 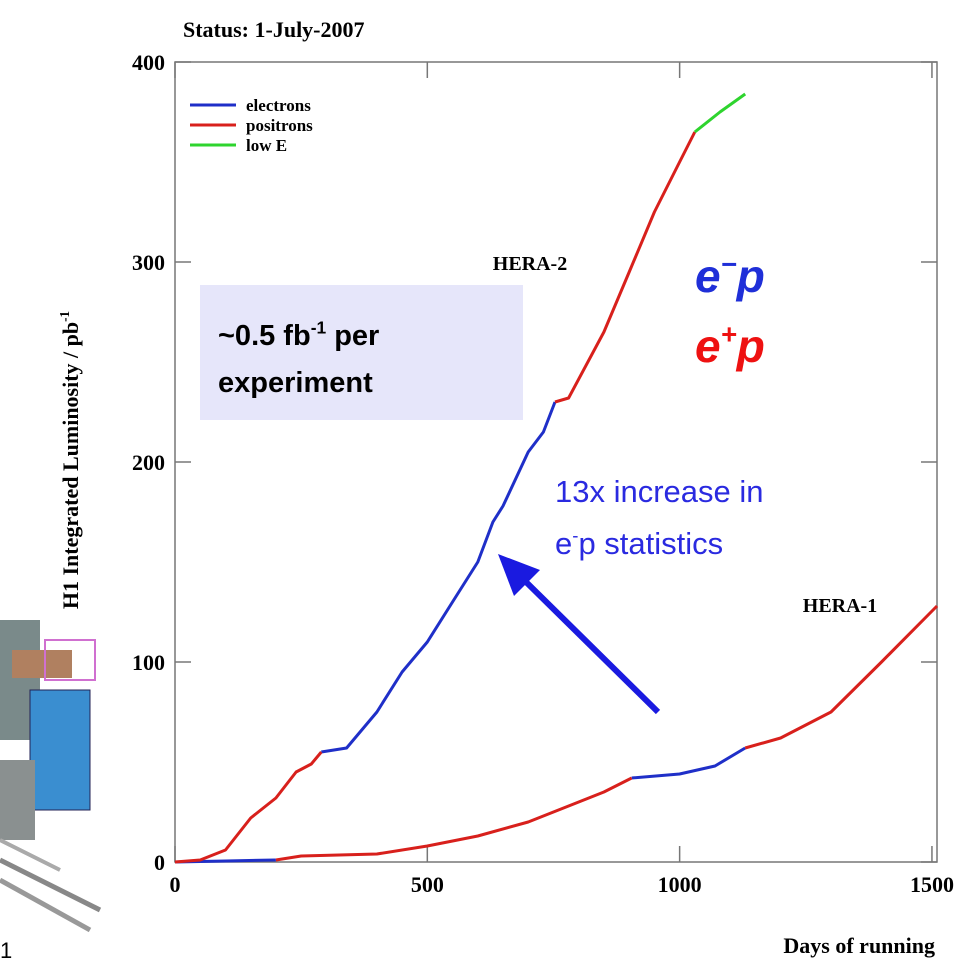 What do you see at coordinates (729, 264) in the screenshot?
I see `text-part: −` at bounding box center [729, 264].